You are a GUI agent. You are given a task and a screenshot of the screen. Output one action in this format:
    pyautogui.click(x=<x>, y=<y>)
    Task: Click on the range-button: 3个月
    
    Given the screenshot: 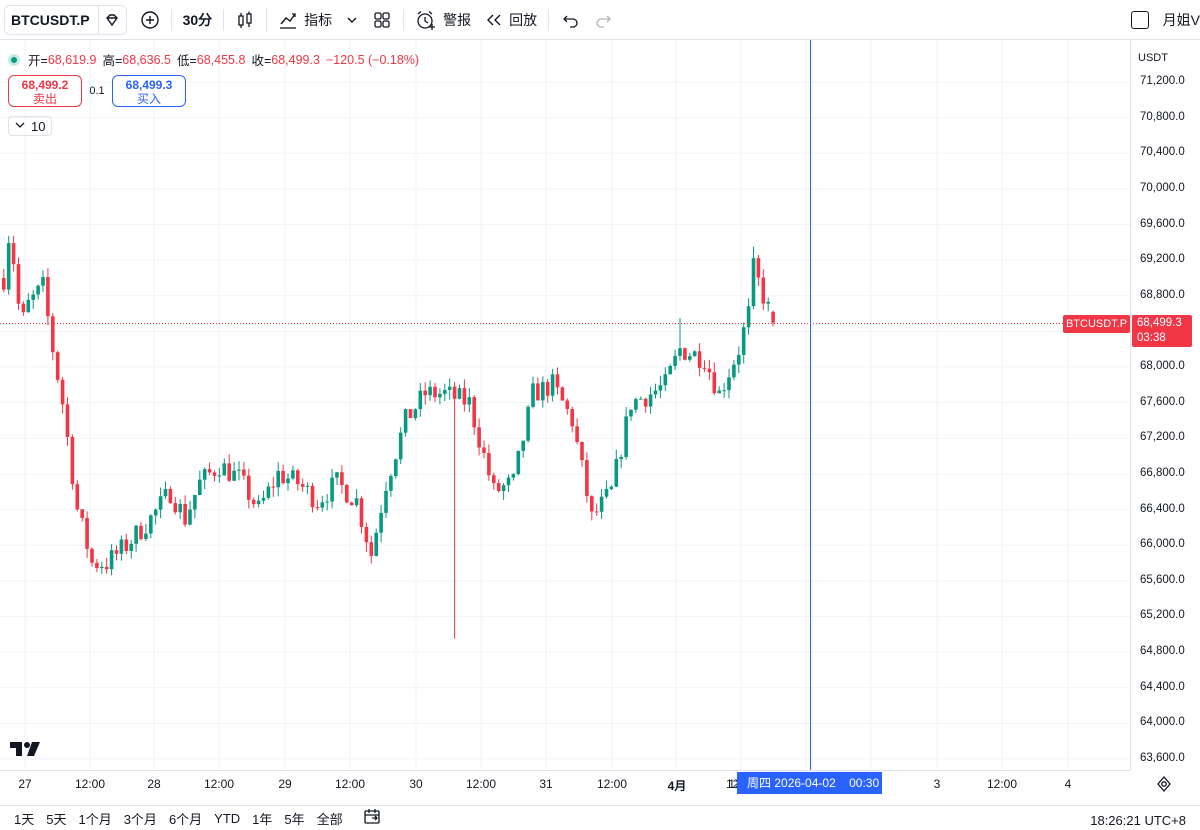 What is the action you would take?
    pyautogui.click(x=140, y=819)
    